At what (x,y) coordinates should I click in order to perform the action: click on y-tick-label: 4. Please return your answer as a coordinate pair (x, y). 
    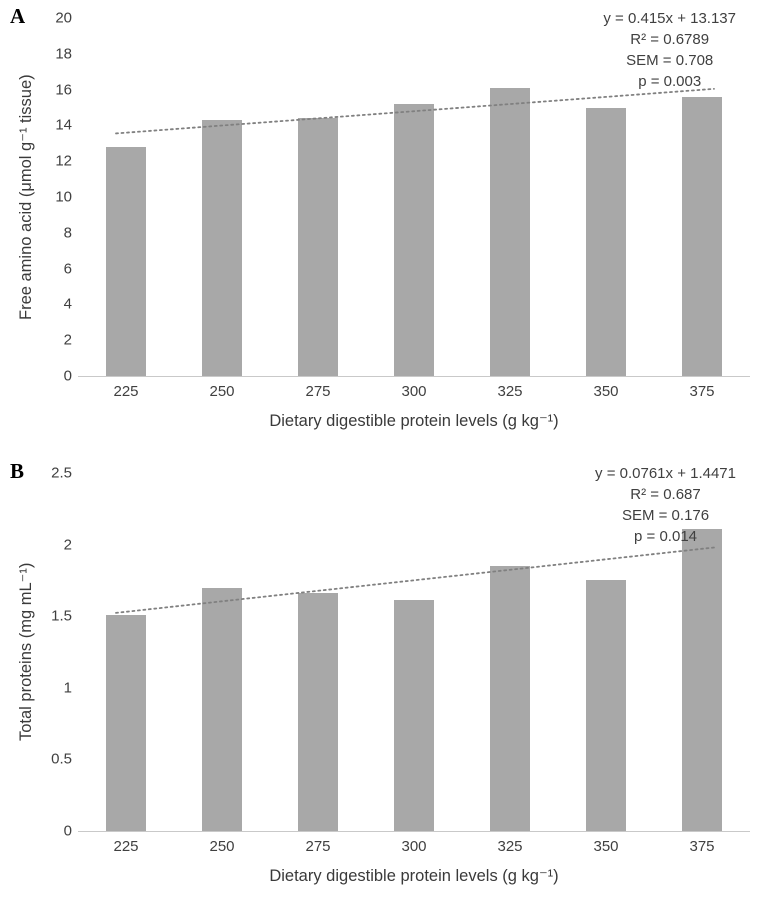
    Looking at the image, I should click on (67, 304).